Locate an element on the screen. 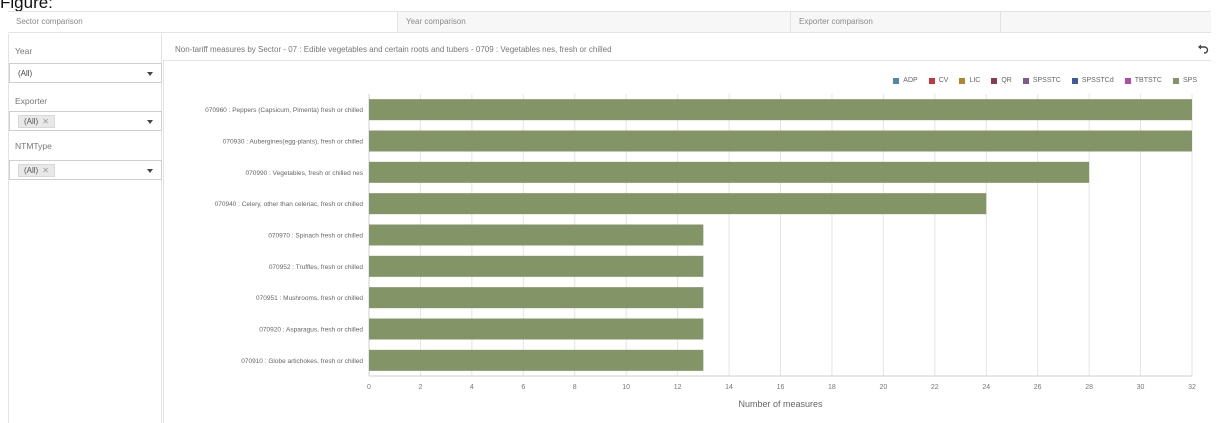  legend-item-spsstcd: SPSSTCd is located at coordinates (1092, 80).